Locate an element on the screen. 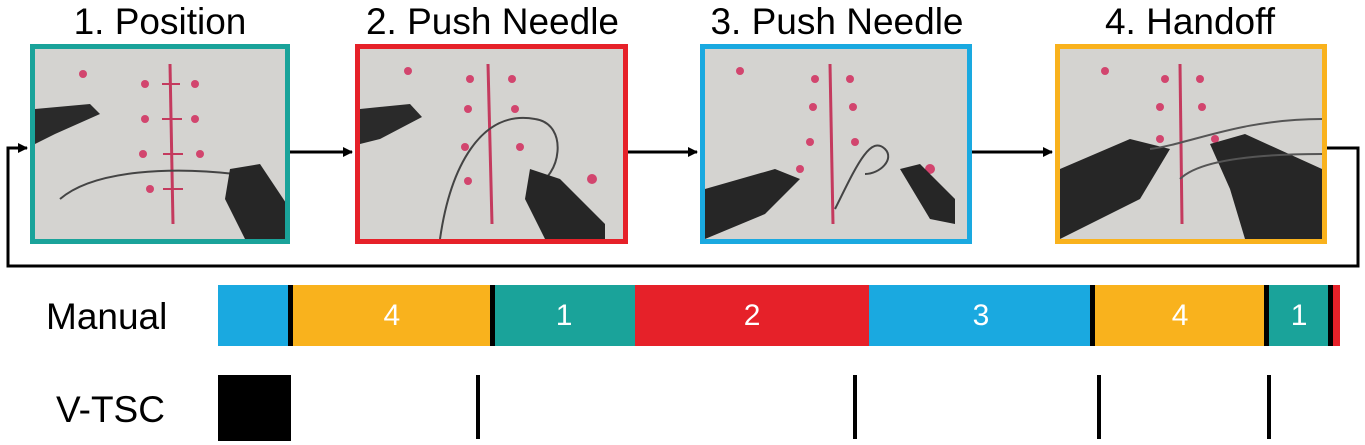 This screenshot has height=445, width=1365. stage-title-1: 1. Position is located at coordinates (160, 21).